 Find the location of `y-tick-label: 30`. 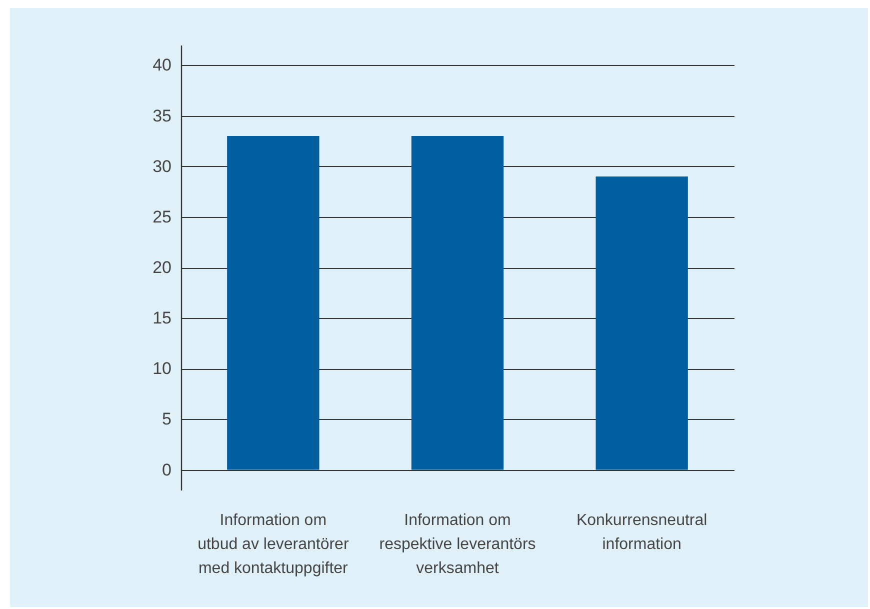

y-tick-label: 30 is located at coordinates (162, 166).